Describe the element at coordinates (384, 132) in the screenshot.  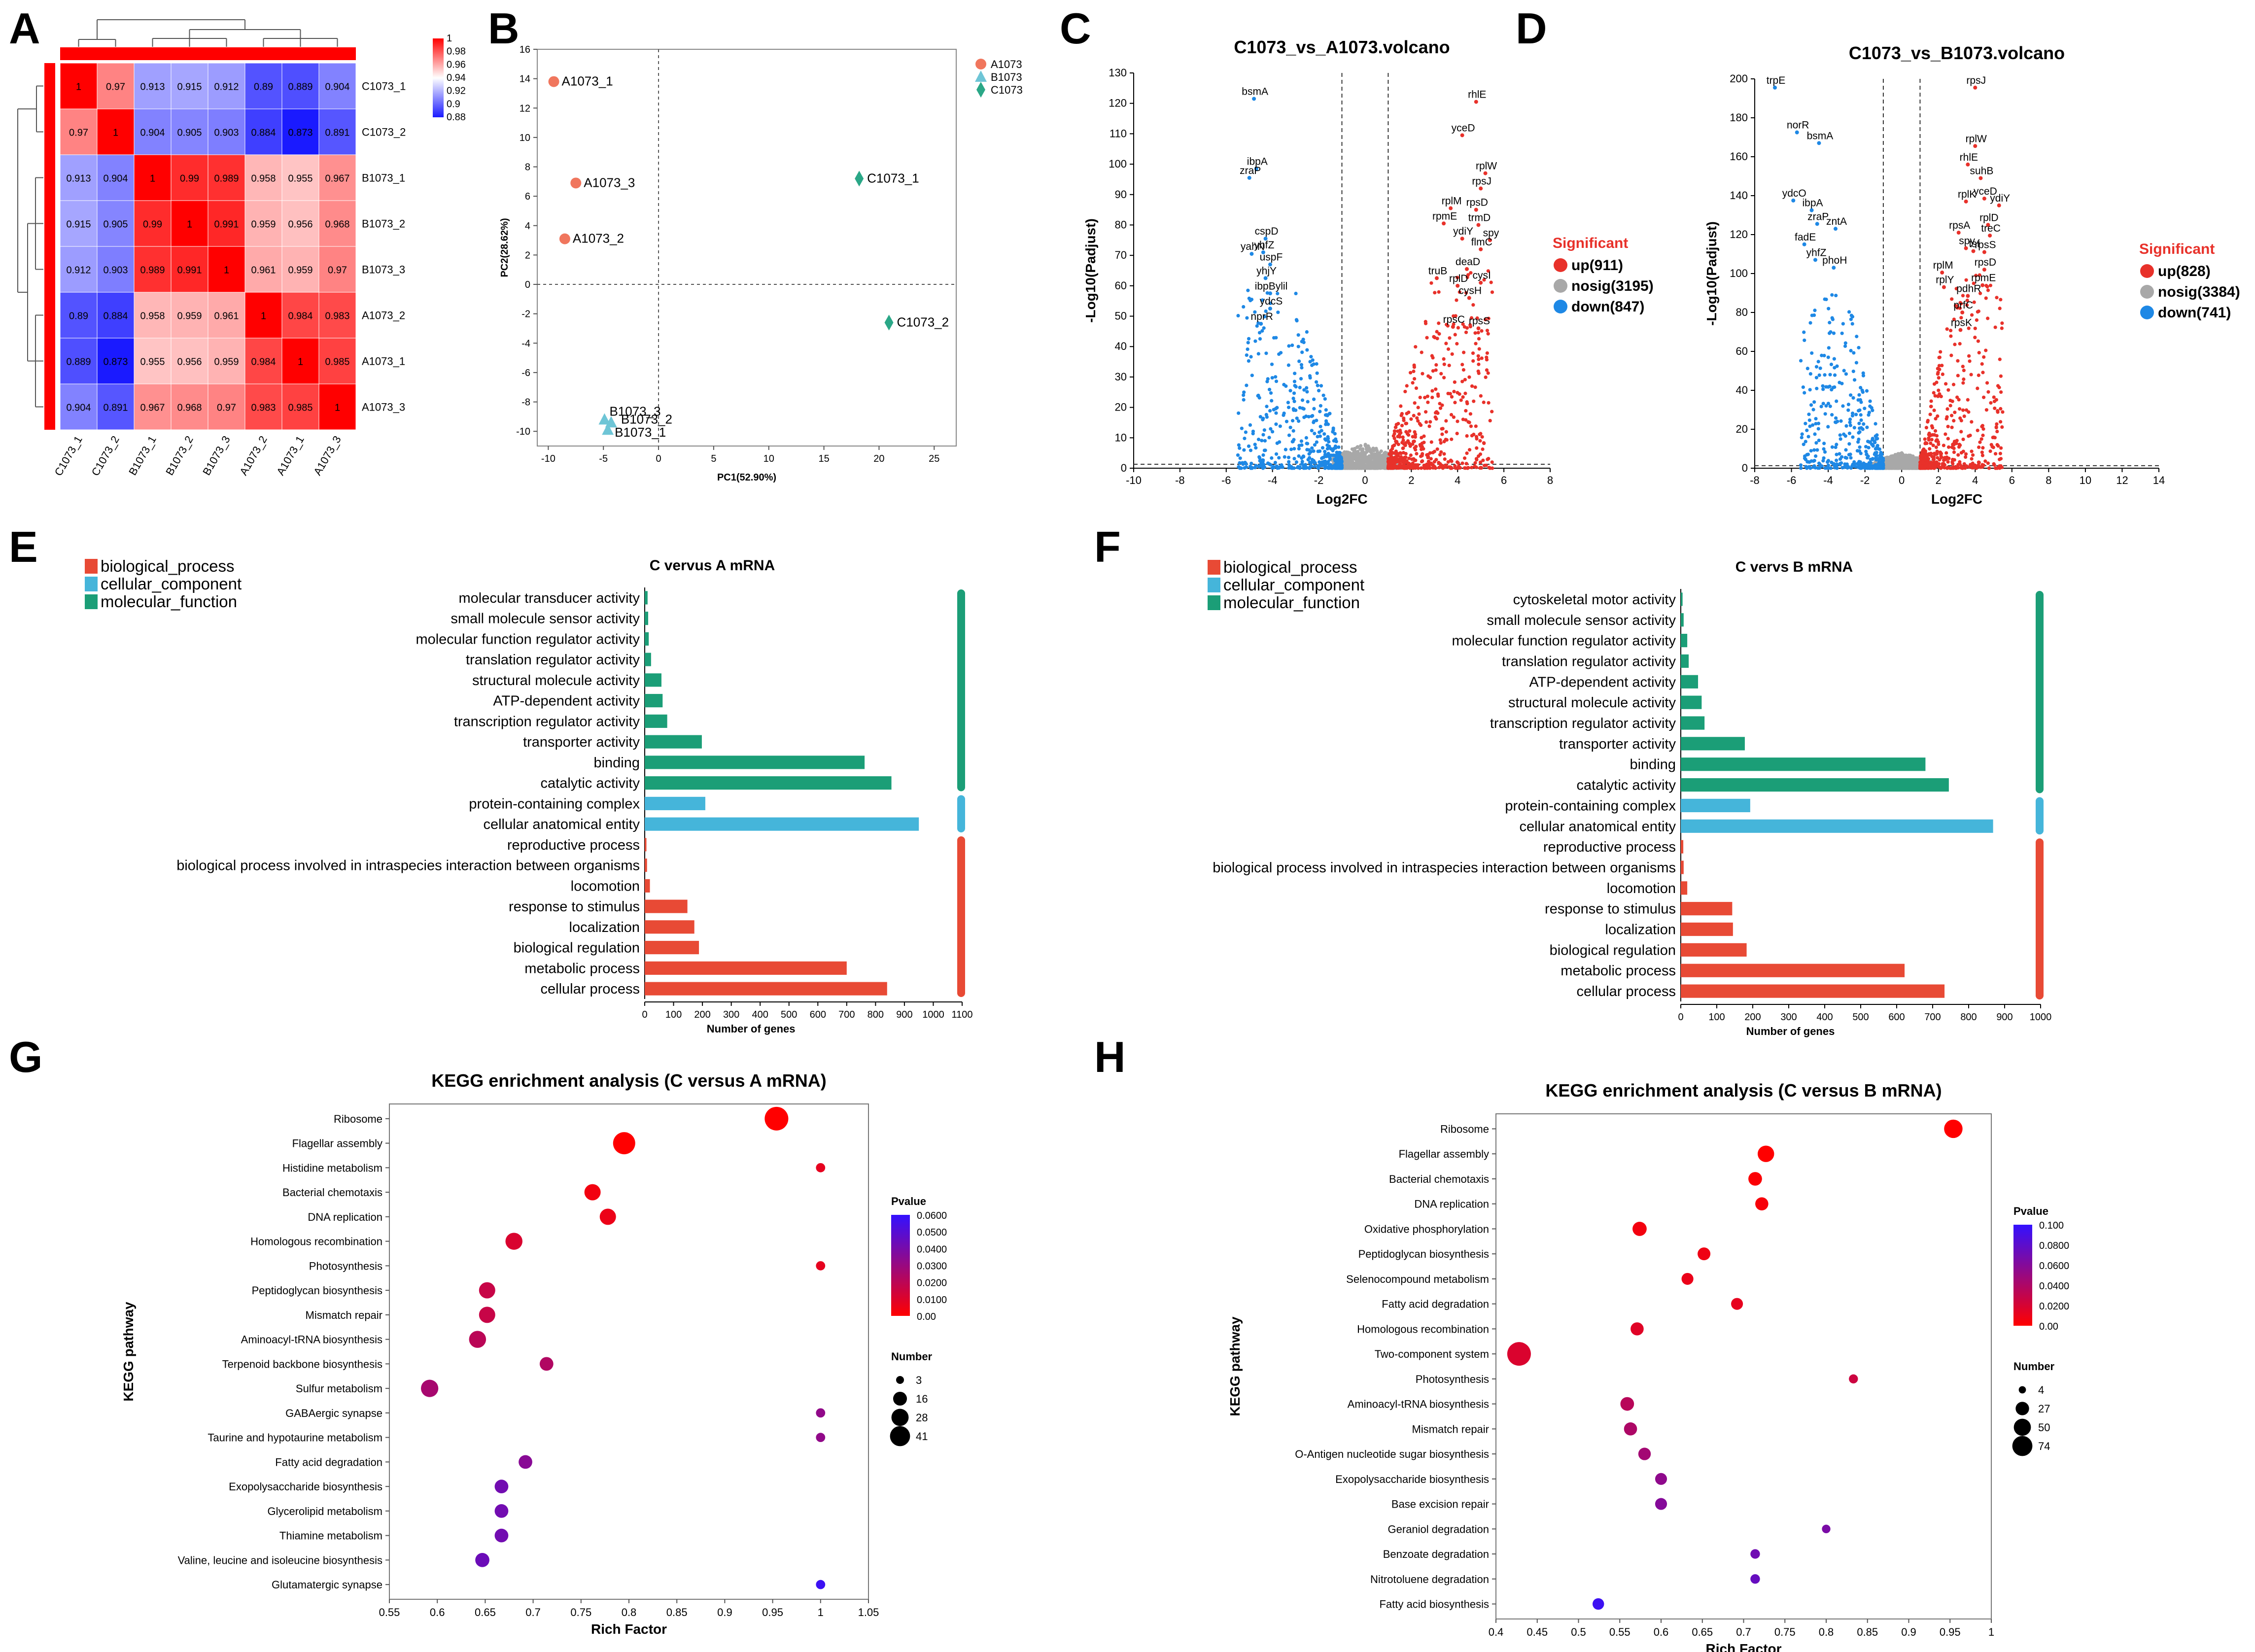
I see `heatmap-row-label: C1073_2` at that location.